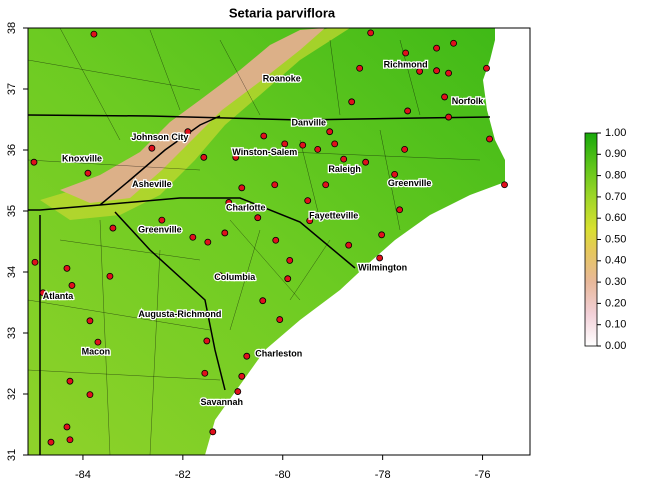  I want to click on city-label: Danville, so click(308, 123).